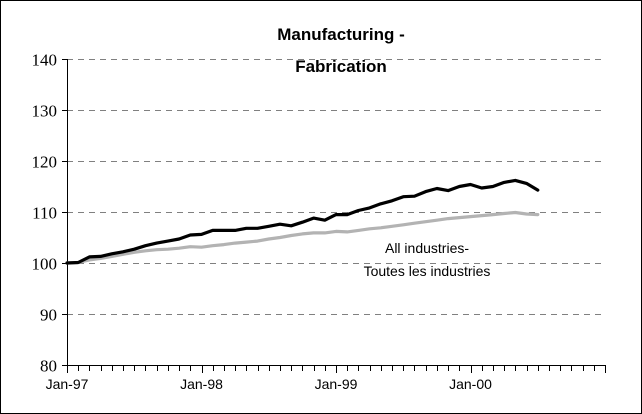 This screenshot has width=642, height=414. I want to click on y-tick-label: 130, so click(45, 111).